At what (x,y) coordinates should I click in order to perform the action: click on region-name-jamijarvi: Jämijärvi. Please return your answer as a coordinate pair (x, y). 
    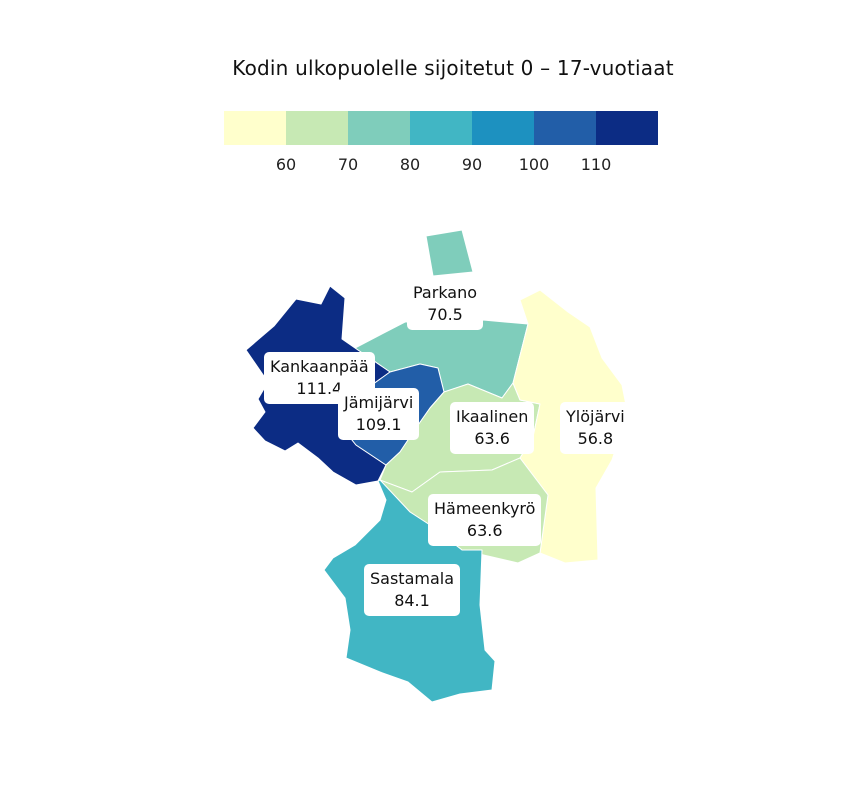
    Looking at the image, I should click on (379, 402).